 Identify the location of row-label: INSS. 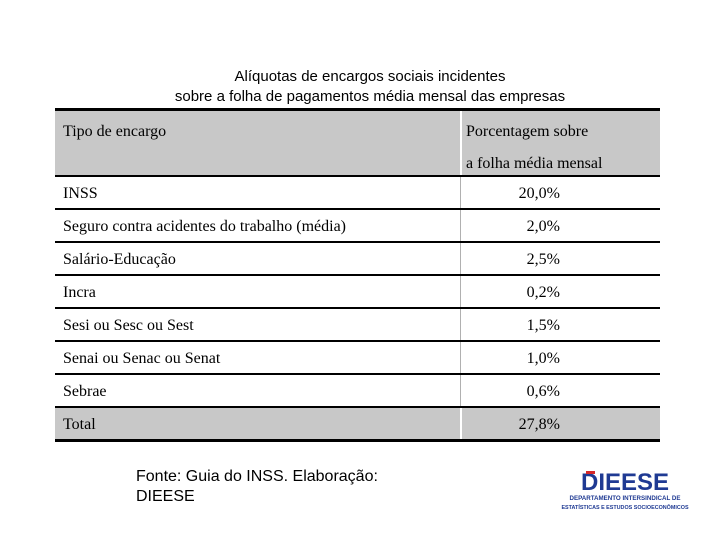
(80, 193).